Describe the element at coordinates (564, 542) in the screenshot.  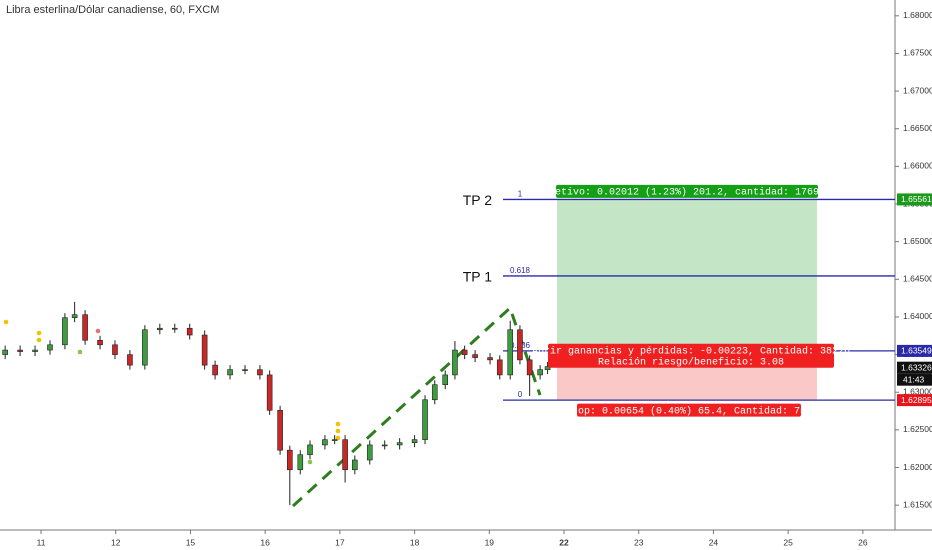
I see `x-tick-label: 22` at that location.